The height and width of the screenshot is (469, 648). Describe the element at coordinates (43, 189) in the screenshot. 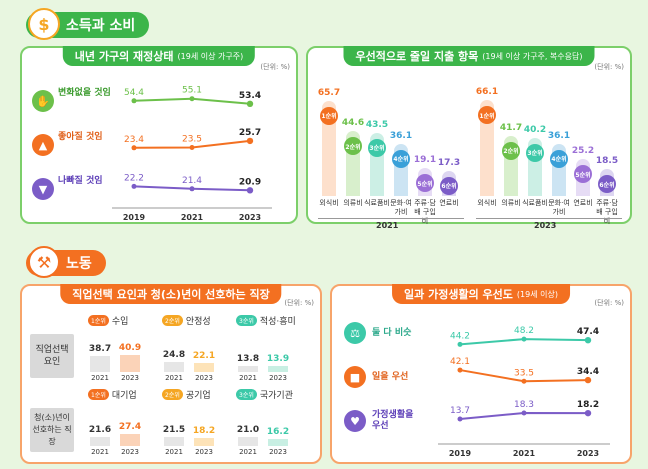

I see `thumbs-down-icon: ▼` at that location.